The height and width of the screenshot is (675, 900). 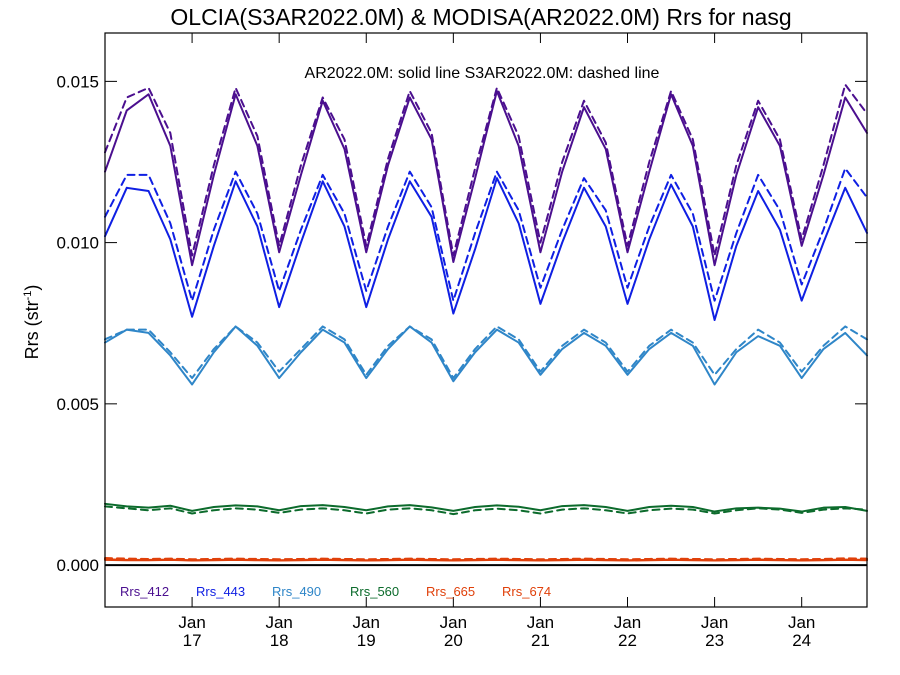 I want to click on y-tick-label: 0.010, so click(x=77, y=243).